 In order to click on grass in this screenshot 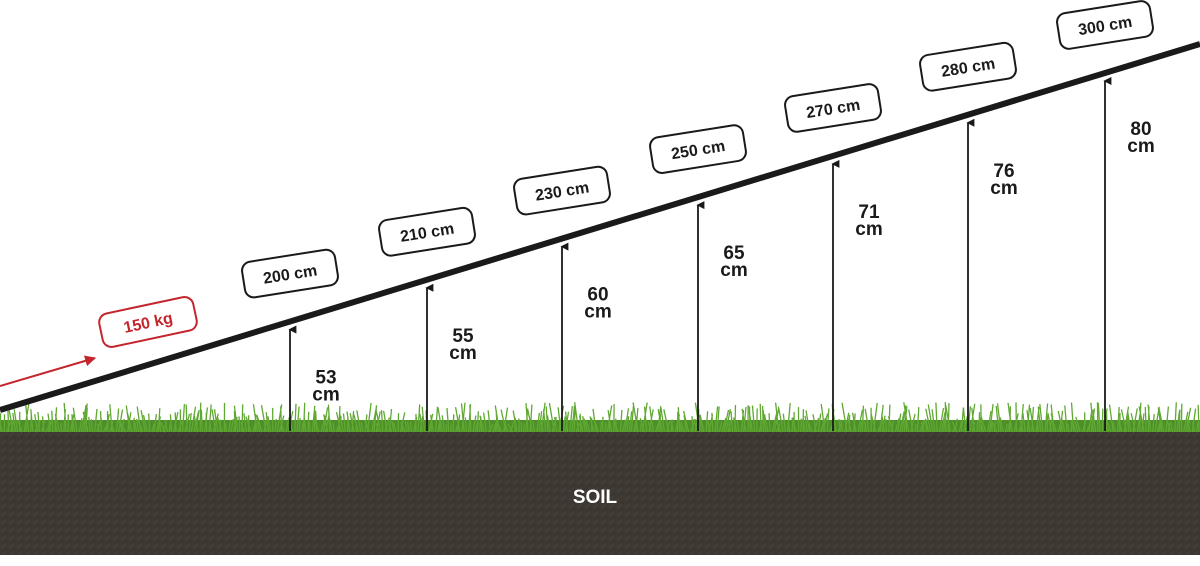, I will do `click(600, 417)`.